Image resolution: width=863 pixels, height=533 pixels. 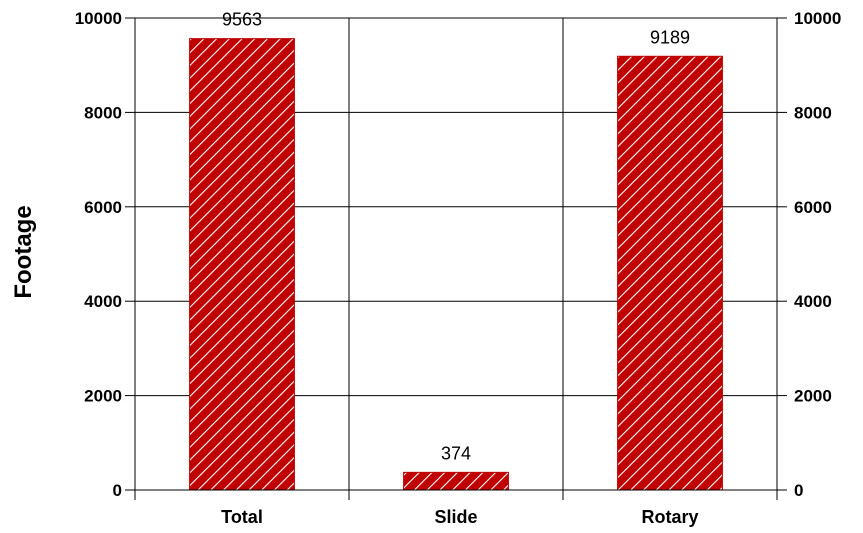 I want to click on y-axis-label: Footage, so click(x=23, y=251).